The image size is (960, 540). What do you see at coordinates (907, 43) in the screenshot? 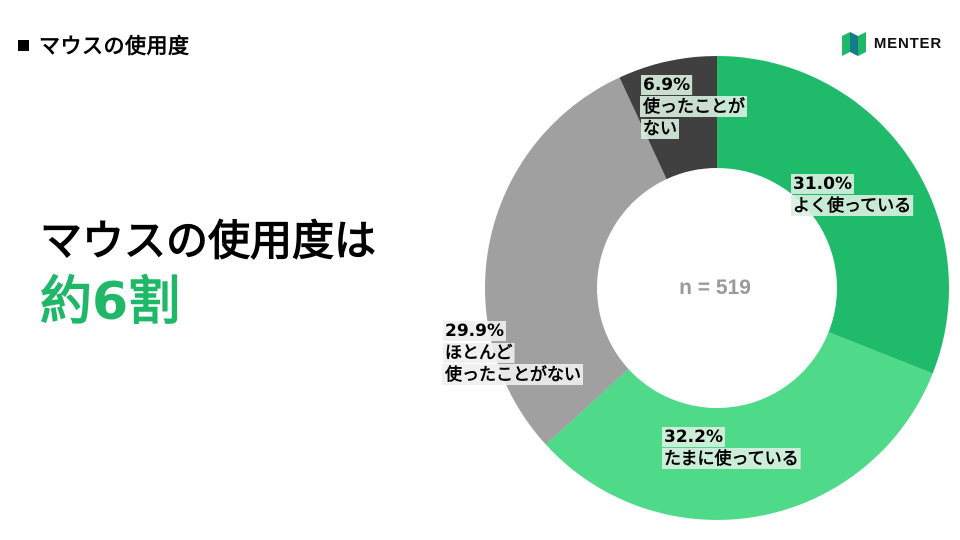
I see `logo-text: MENTER` at bounding box center [907, 43].